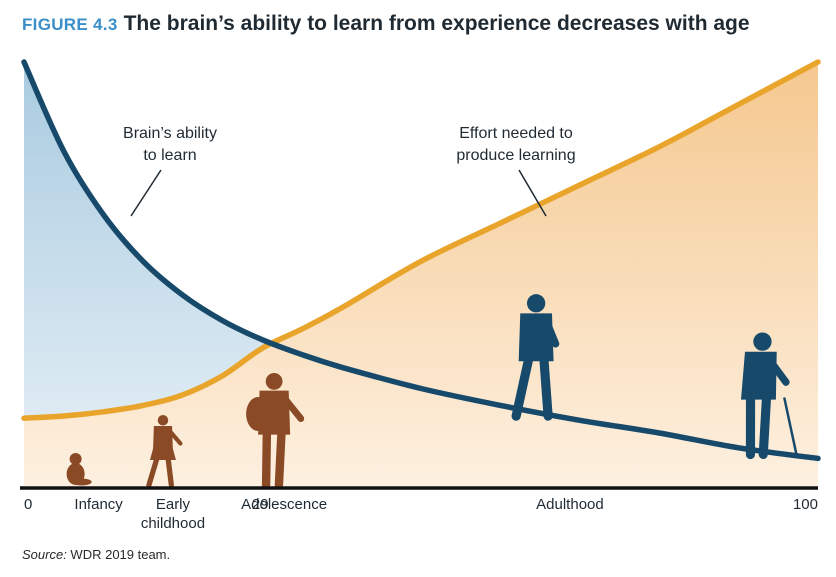 This screenshot has width=836, height=577. I want to click on stage-label: Early childhood, so click(173, 514).